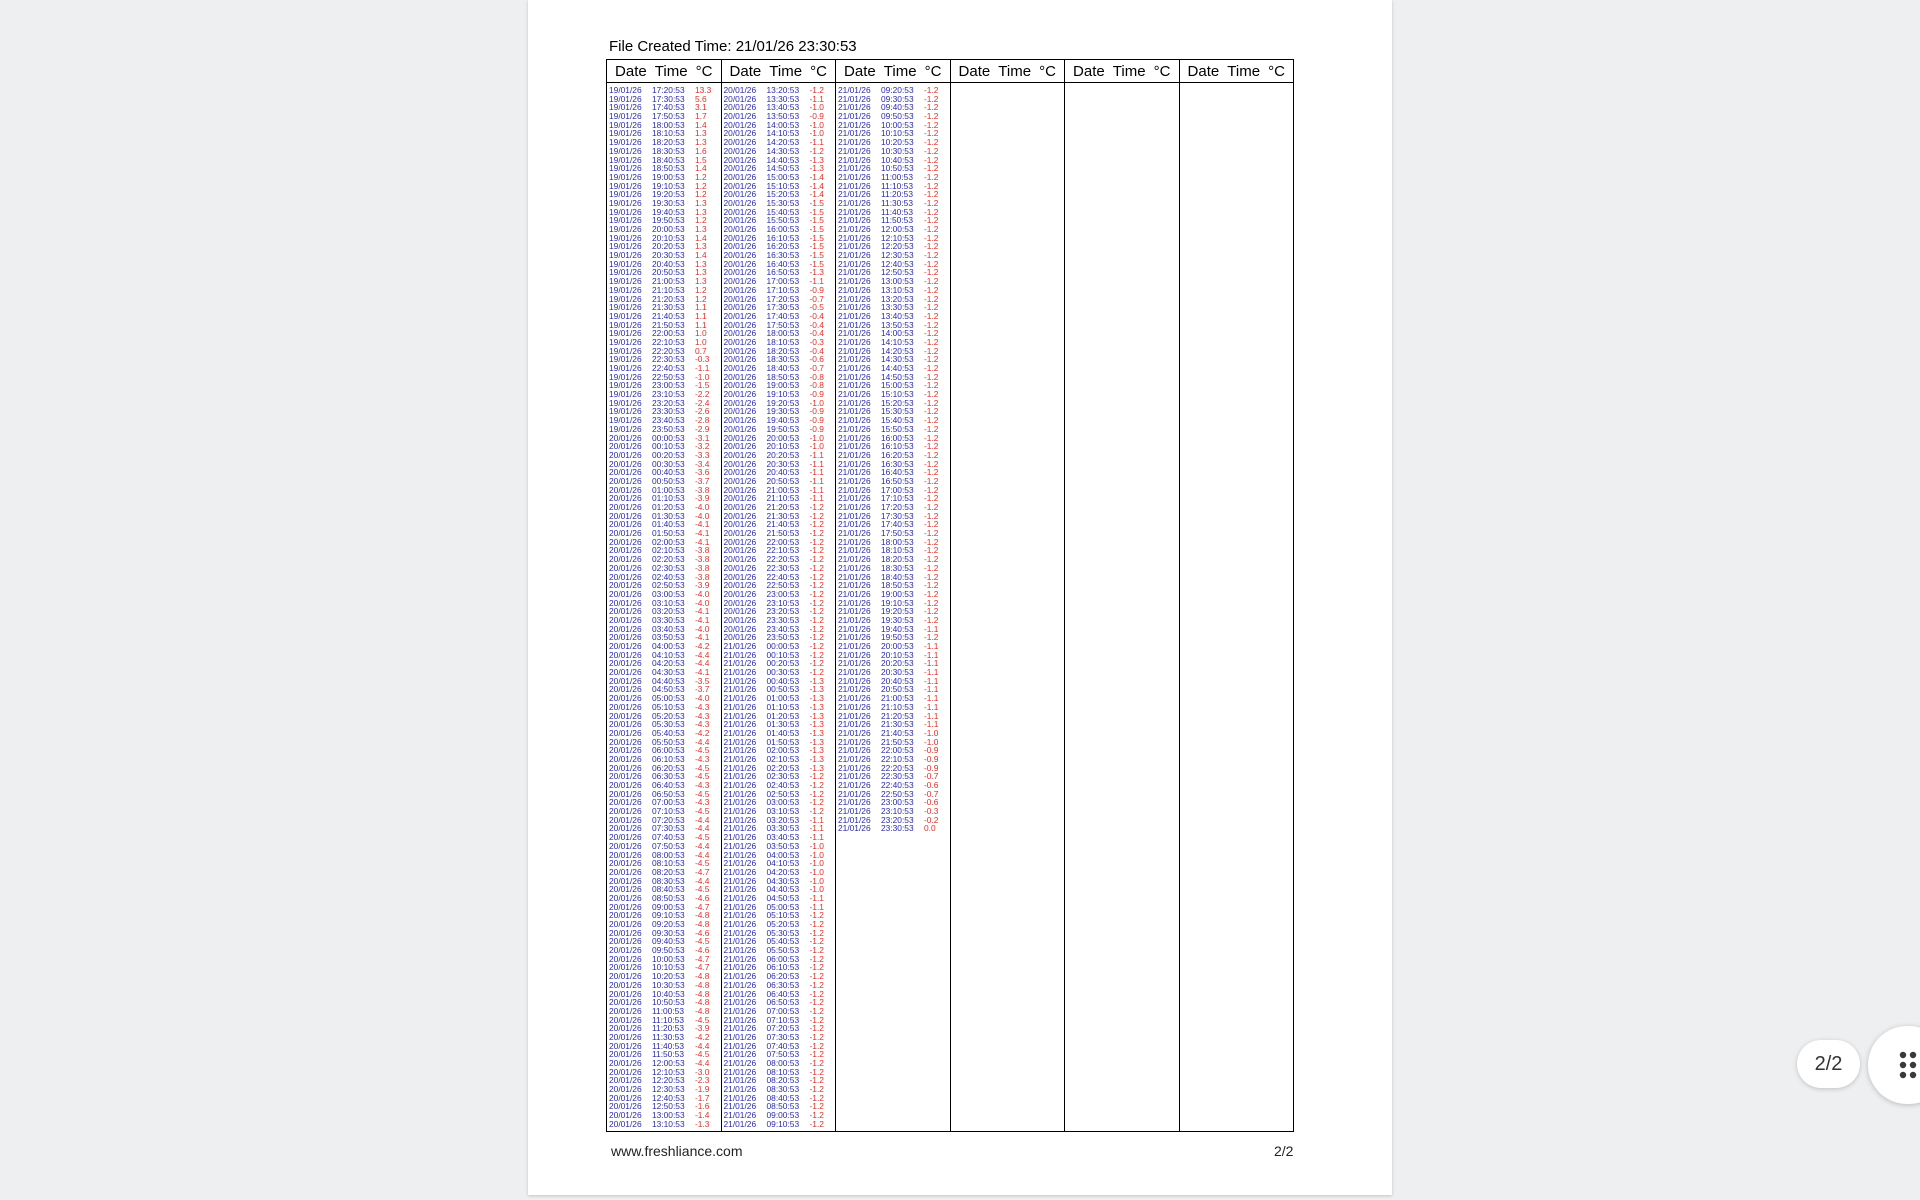  Describe the element at coordinates (783, 142) in the screenshot. I see `log-time: 14:20:53` at that location.